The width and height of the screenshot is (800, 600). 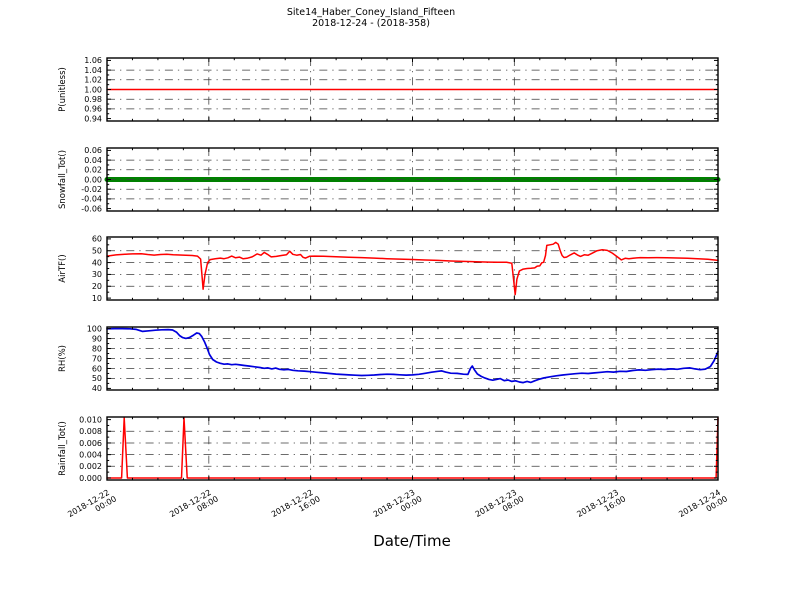 I want to click on y-tick-label: 0.008, so click(x=90, y=431).